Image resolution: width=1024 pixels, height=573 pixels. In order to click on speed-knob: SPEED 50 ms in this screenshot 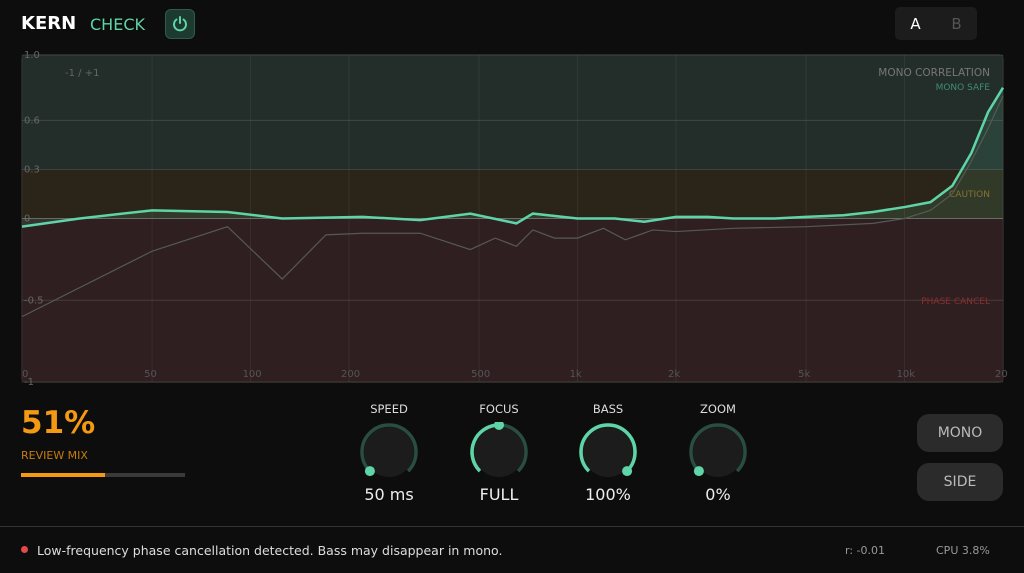, I will do `click(389, 453)`.